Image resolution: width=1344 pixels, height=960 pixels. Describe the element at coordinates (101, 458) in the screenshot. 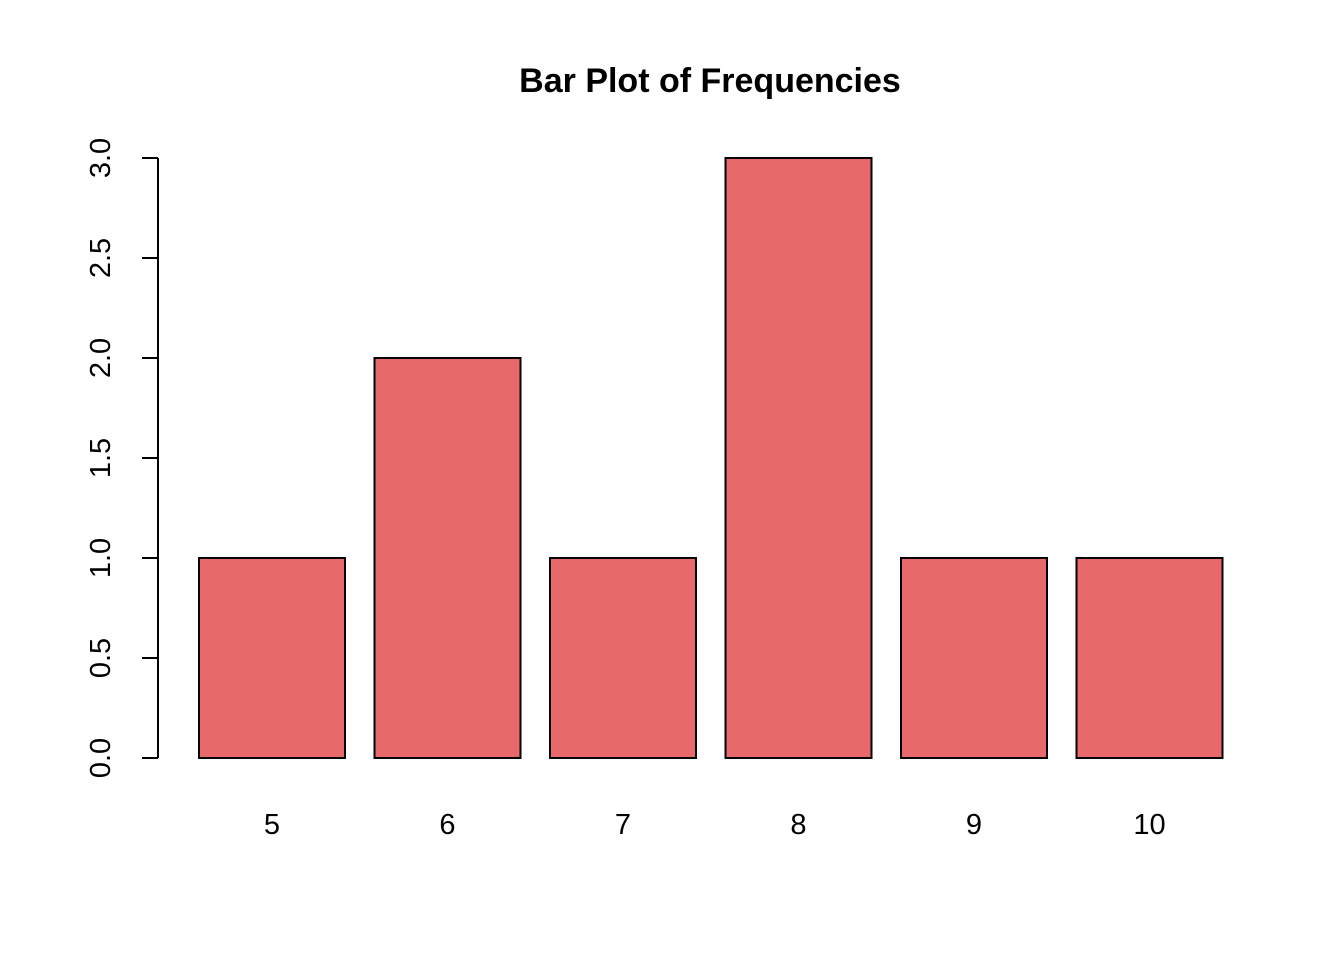

I see `y-tick-label: 1.5` at that location.